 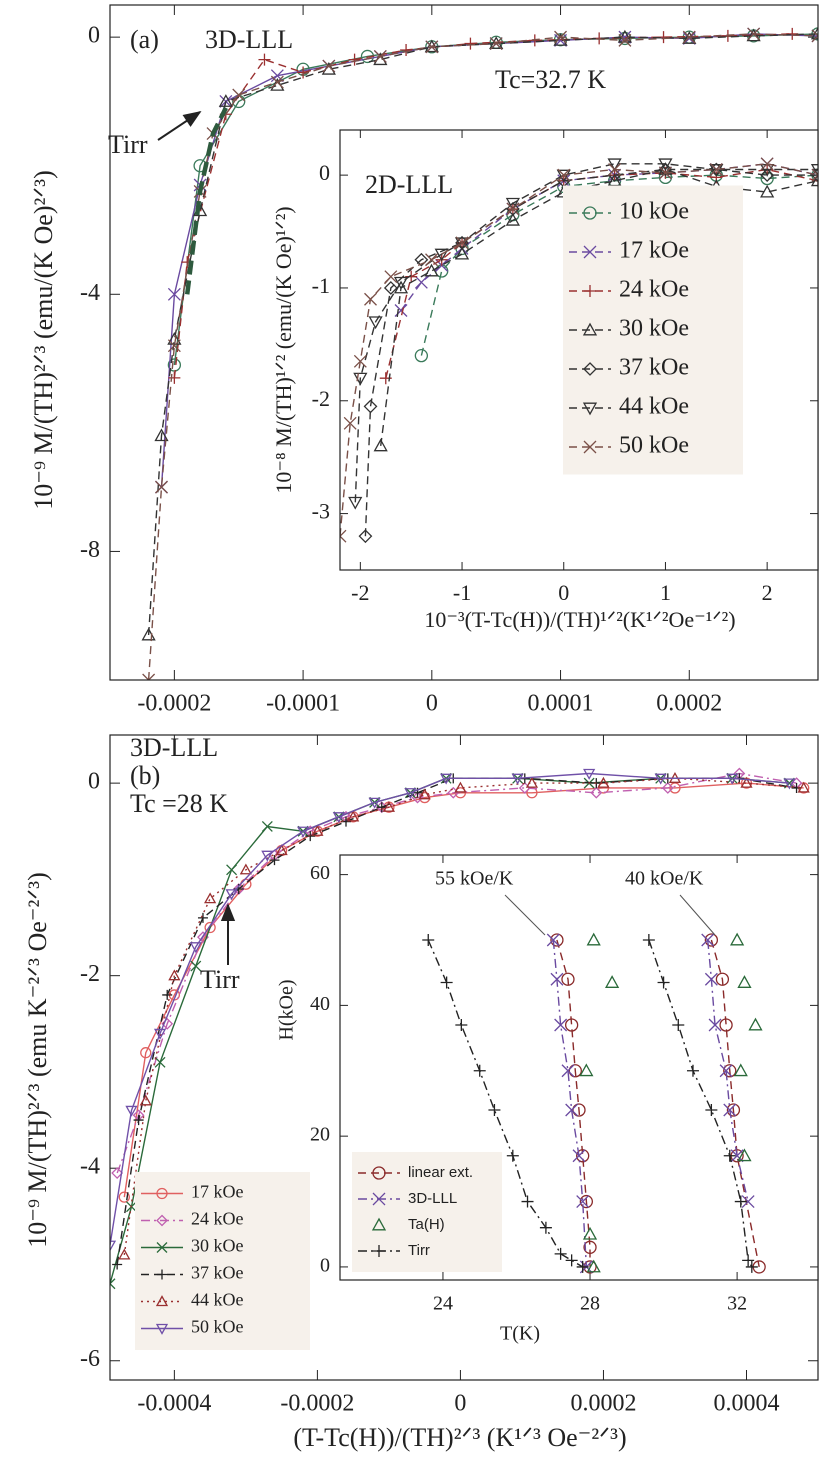 I want to click on y-tick-label: -3, so click(x=321, y=511).